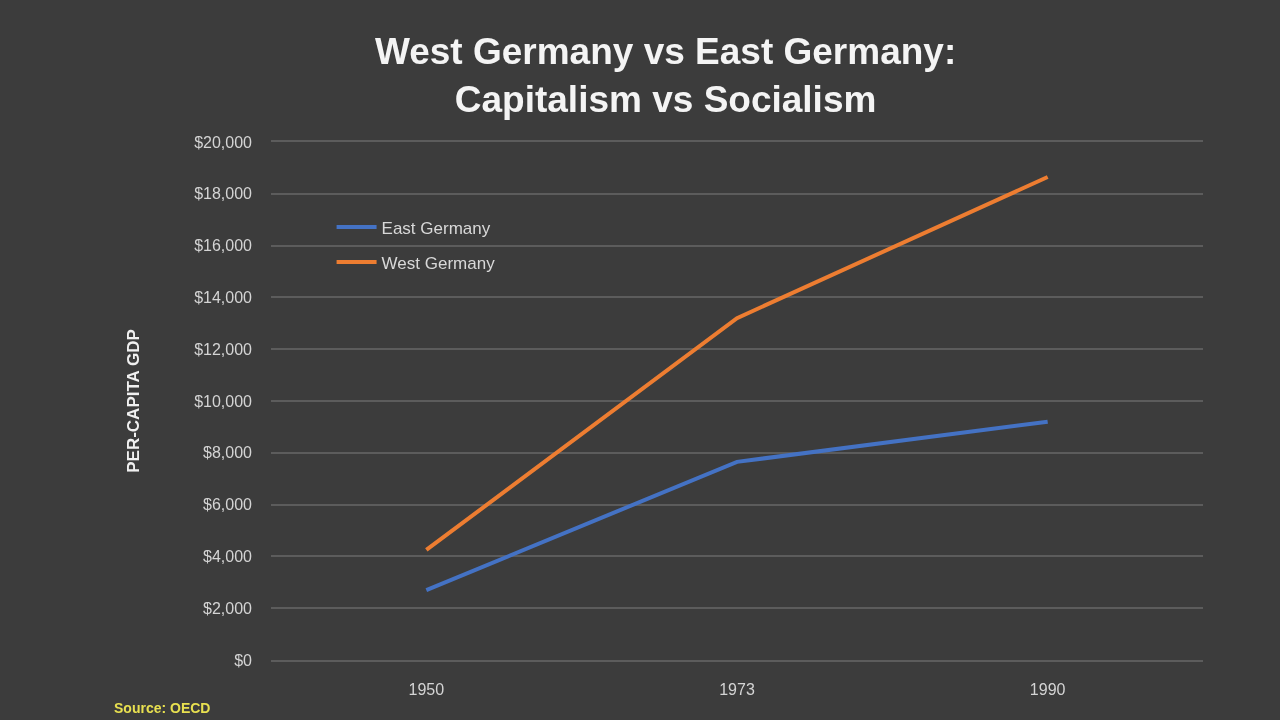 Image resolution: width=1280 pixels, height=720 pixels. What do you see at coordinates (133, 401) in the screenshot?
I see `y-axis-title: PER-CAPITA GDP` at bounding box center [133, 401].